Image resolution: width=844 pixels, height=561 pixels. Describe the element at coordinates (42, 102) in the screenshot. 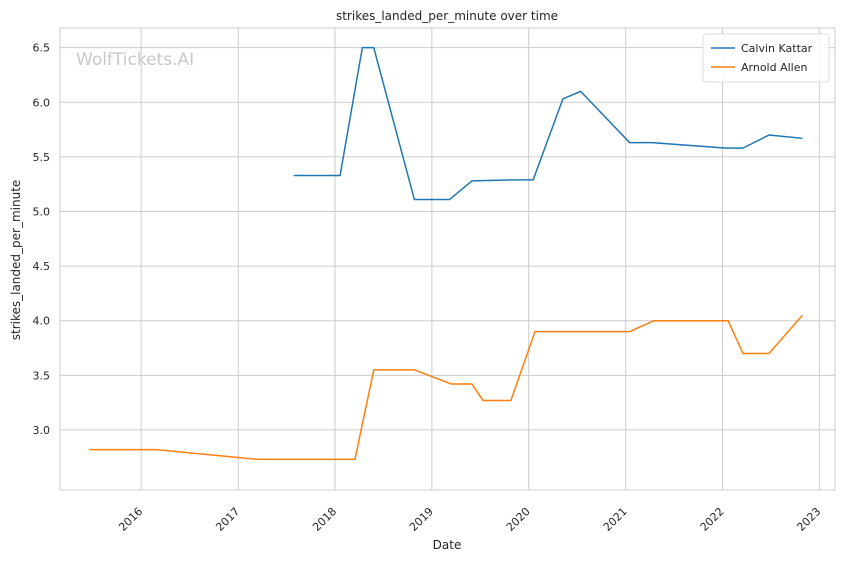

I see `y-tick-label: 6.0` at that location.